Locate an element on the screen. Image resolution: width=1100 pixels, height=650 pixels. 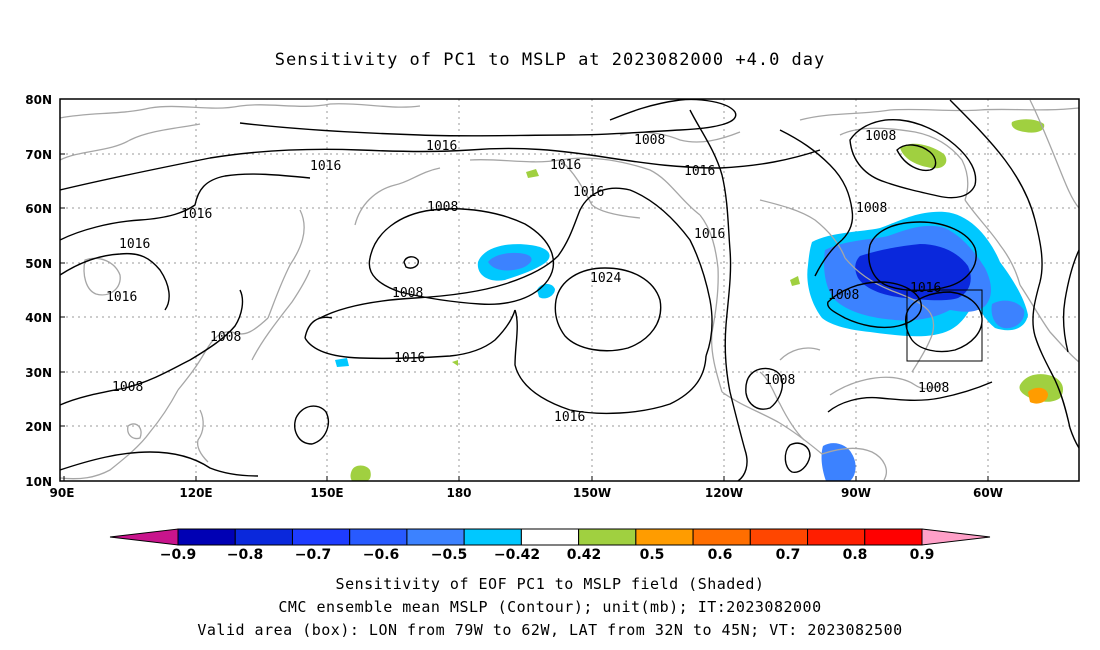
colorbar-label: −0.7 is located at coordinates (313, 555).